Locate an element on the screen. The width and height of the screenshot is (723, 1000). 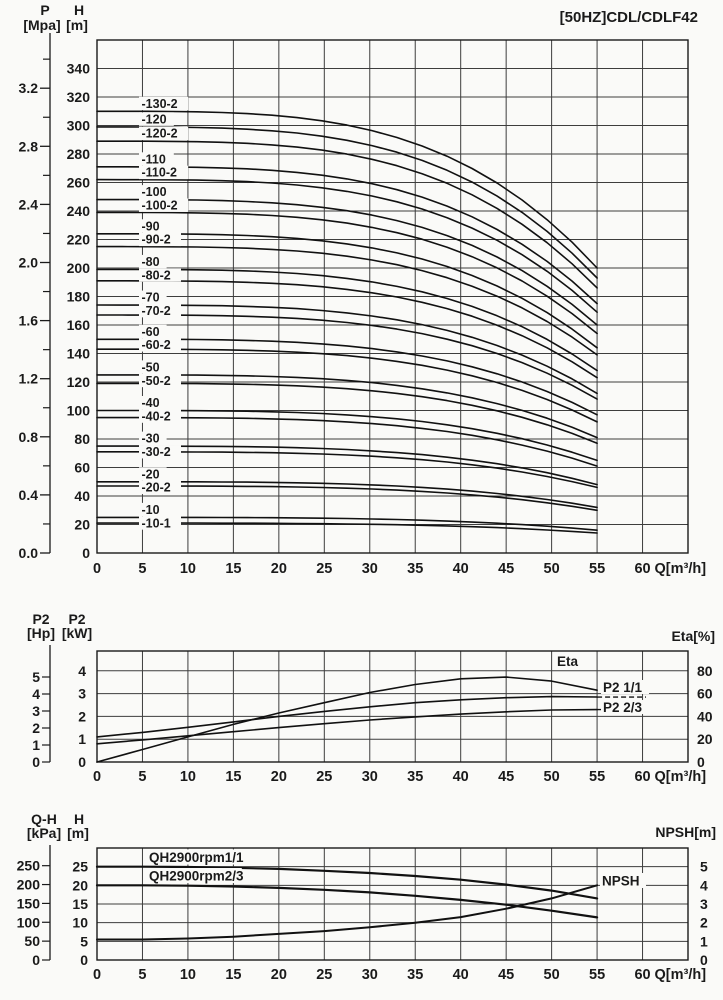
h-axis-tick-label: 160 is located at coordinates (79, 325).